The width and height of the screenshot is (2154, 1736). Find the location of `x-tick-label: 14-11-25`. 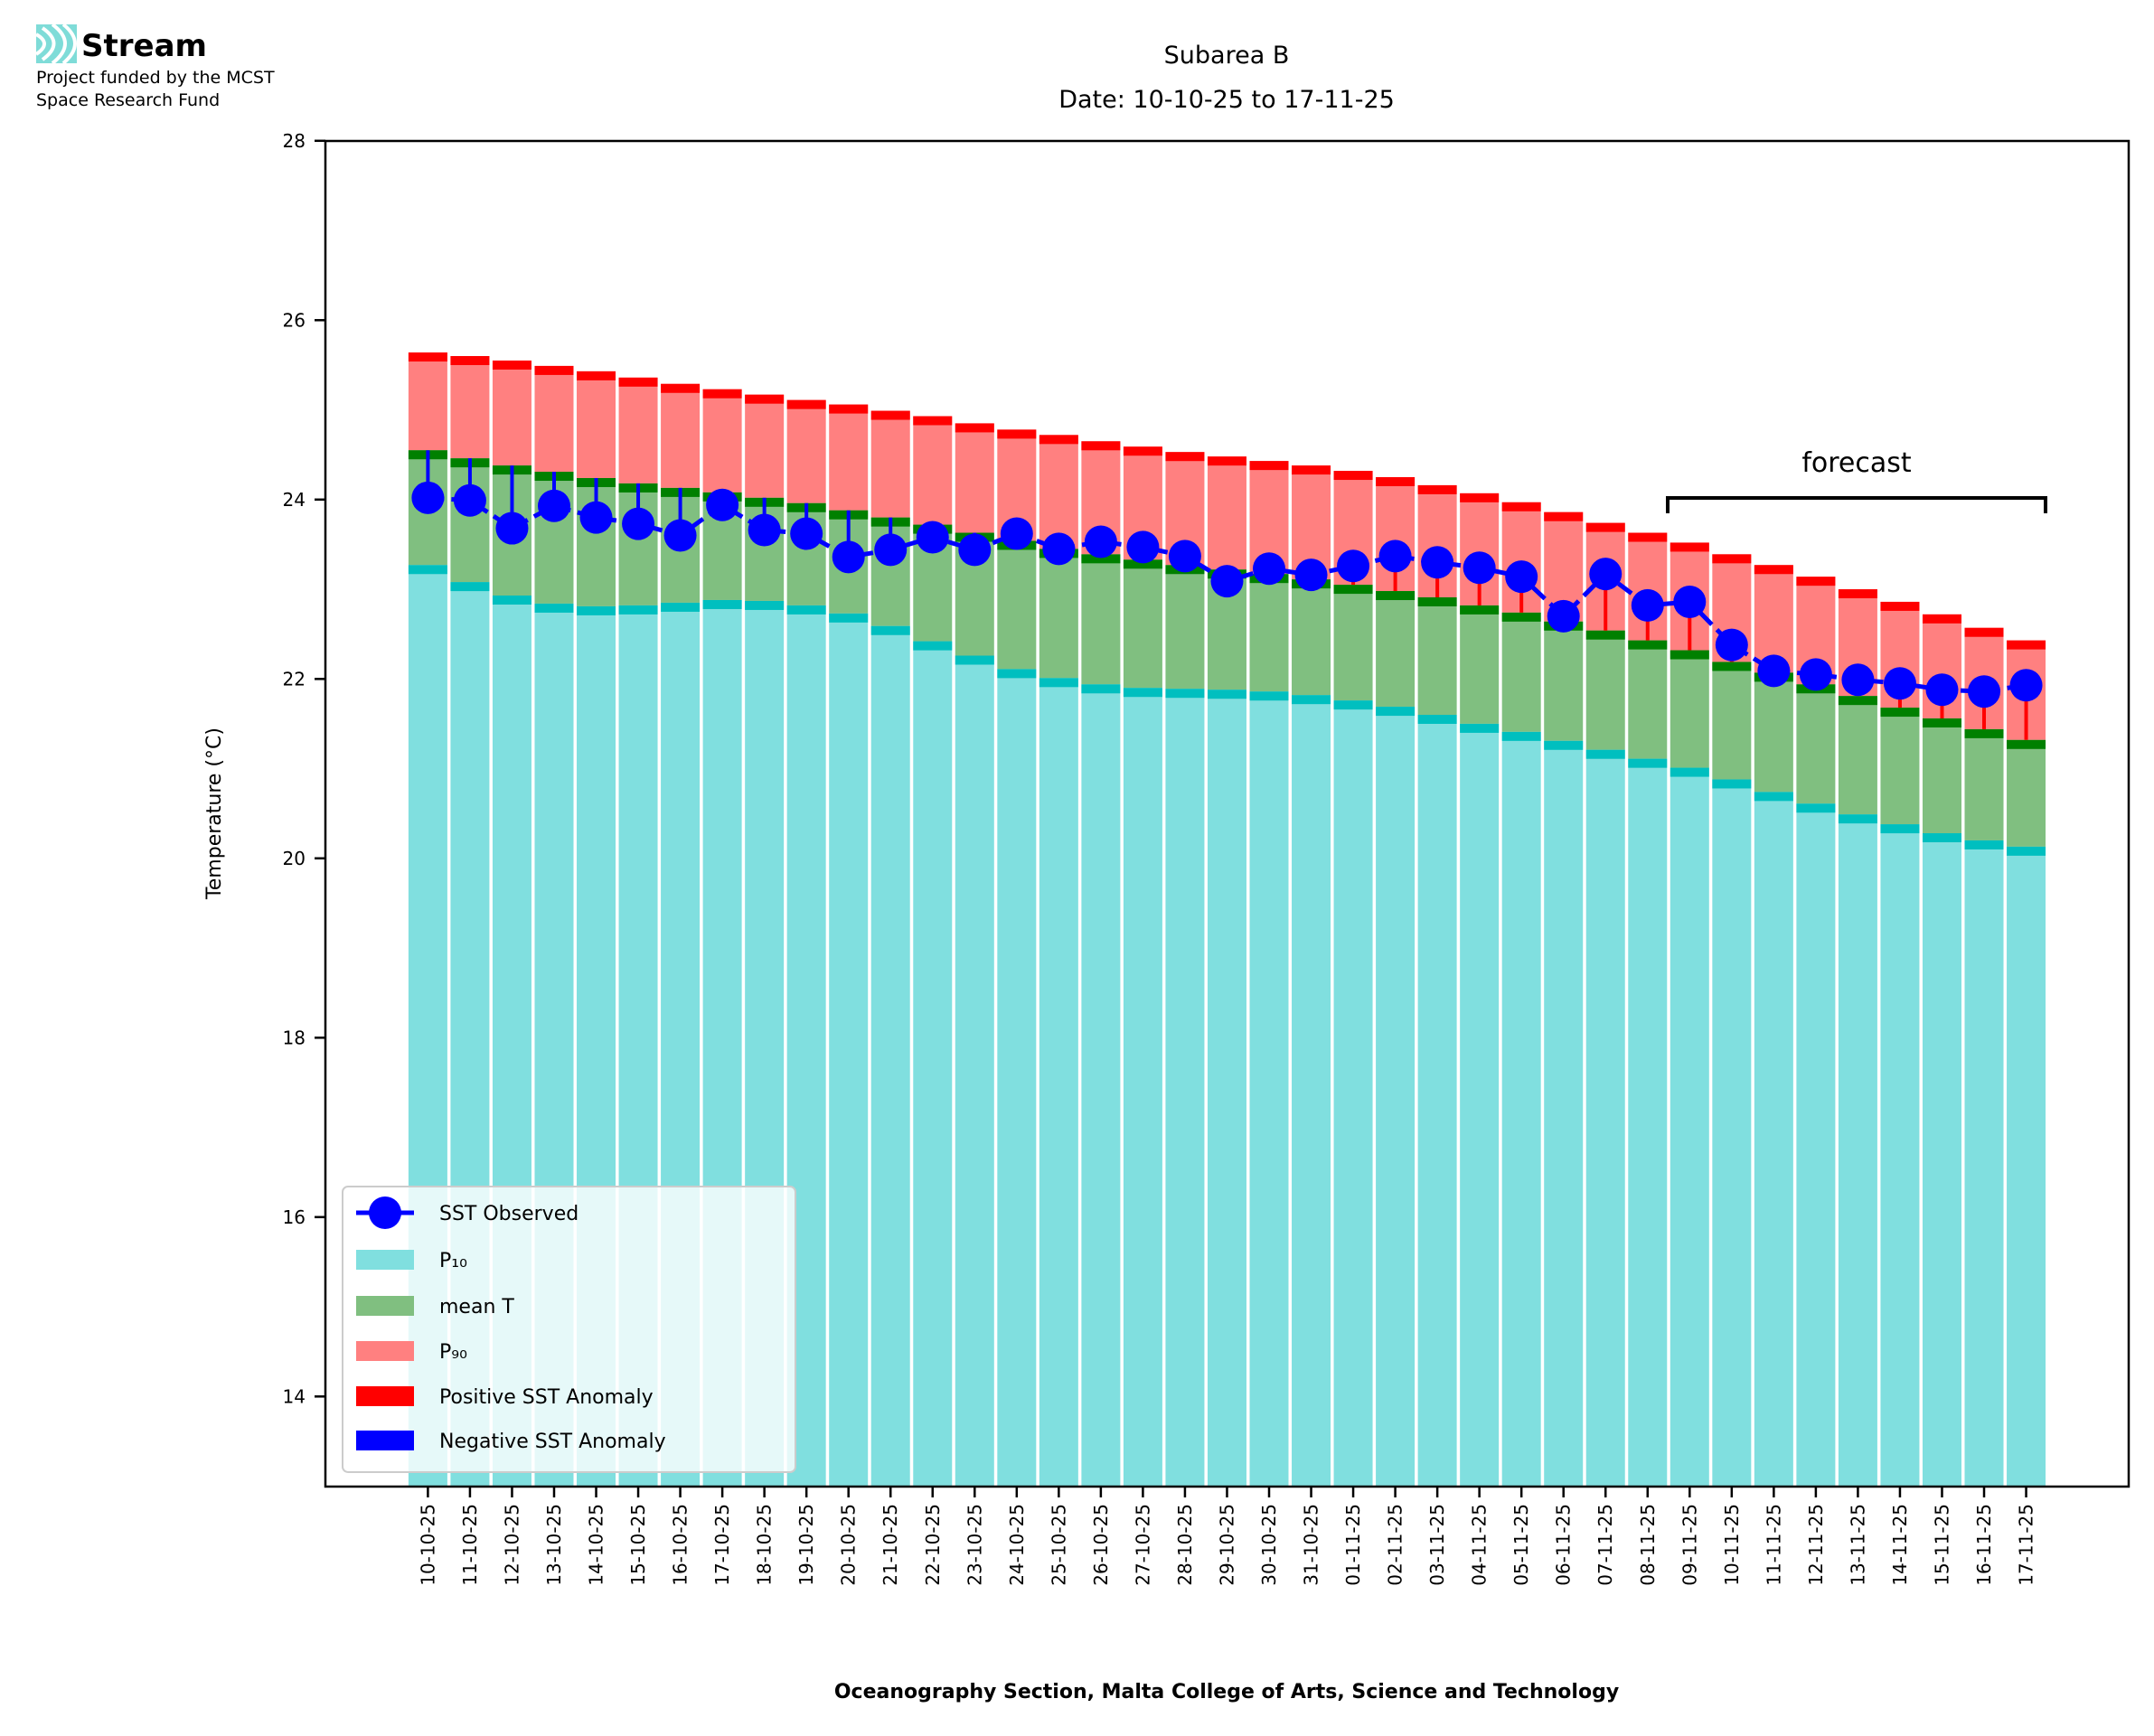

x-tick-label: 14-11-25 is located at coordinates (1900, 1545).